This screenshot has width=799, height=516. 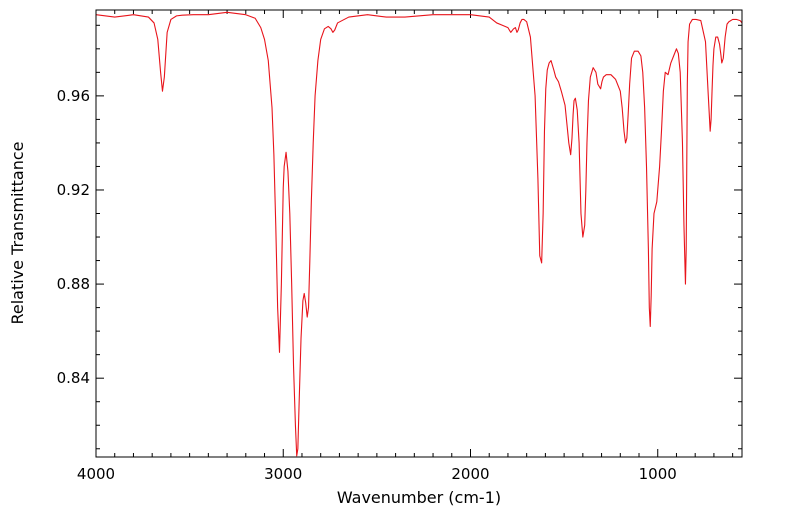 I want to click on y-tick-label: 0.84, so click(x=73, y=378).